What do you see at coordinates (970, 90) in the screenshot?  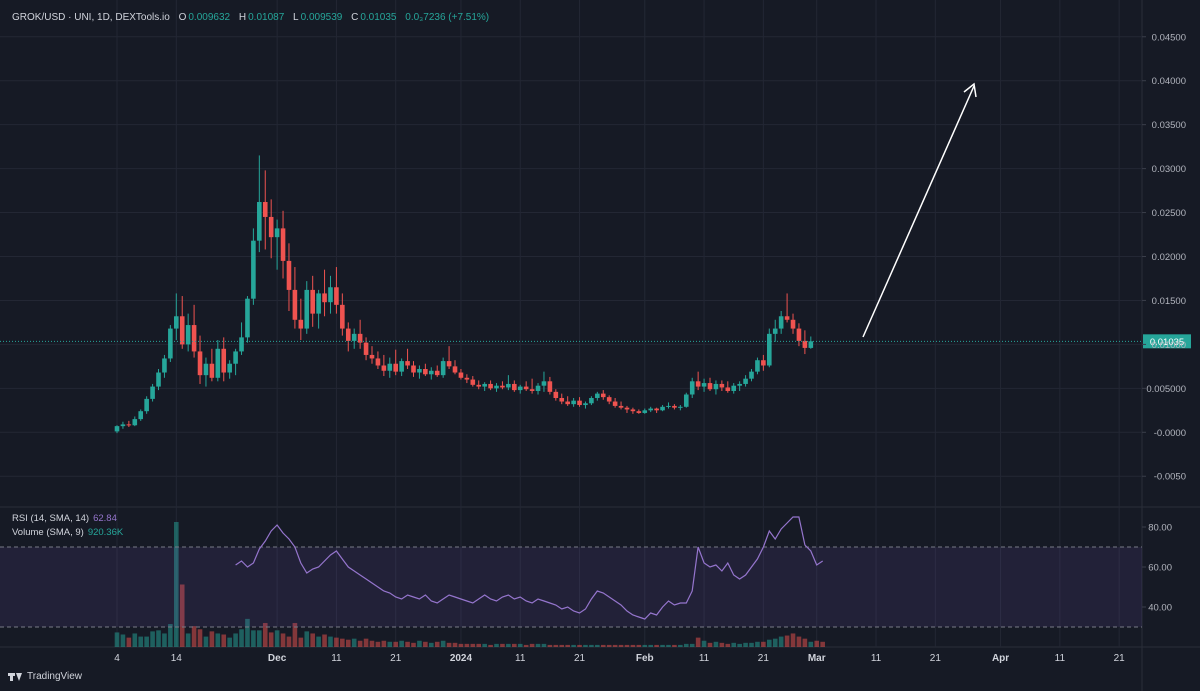 I see `trend-arrow-head` at bounding box center [970, 90].